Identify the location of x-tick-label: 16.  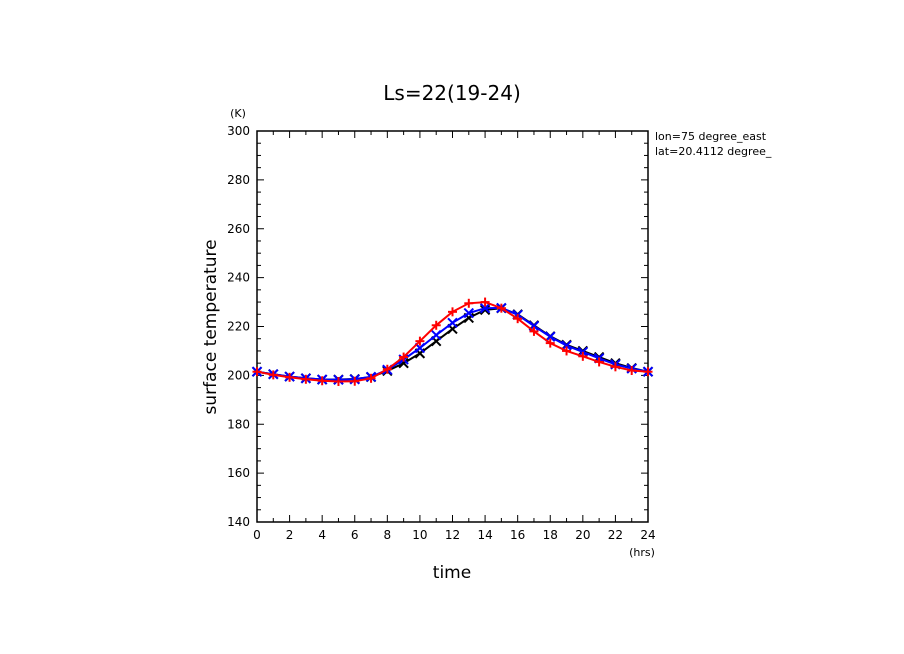
(517, 535).